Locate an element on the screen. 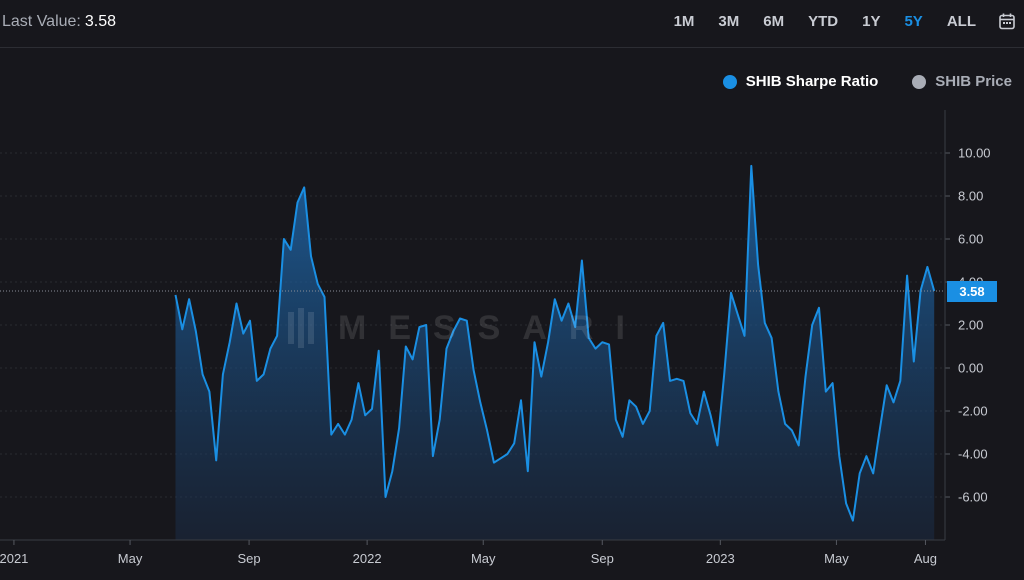 This screenshot has width=1024, height=580. y-axis: 10.008.006.004.002.000.00-2.00-4.00-6.00 is located at coordinates (967, 325).